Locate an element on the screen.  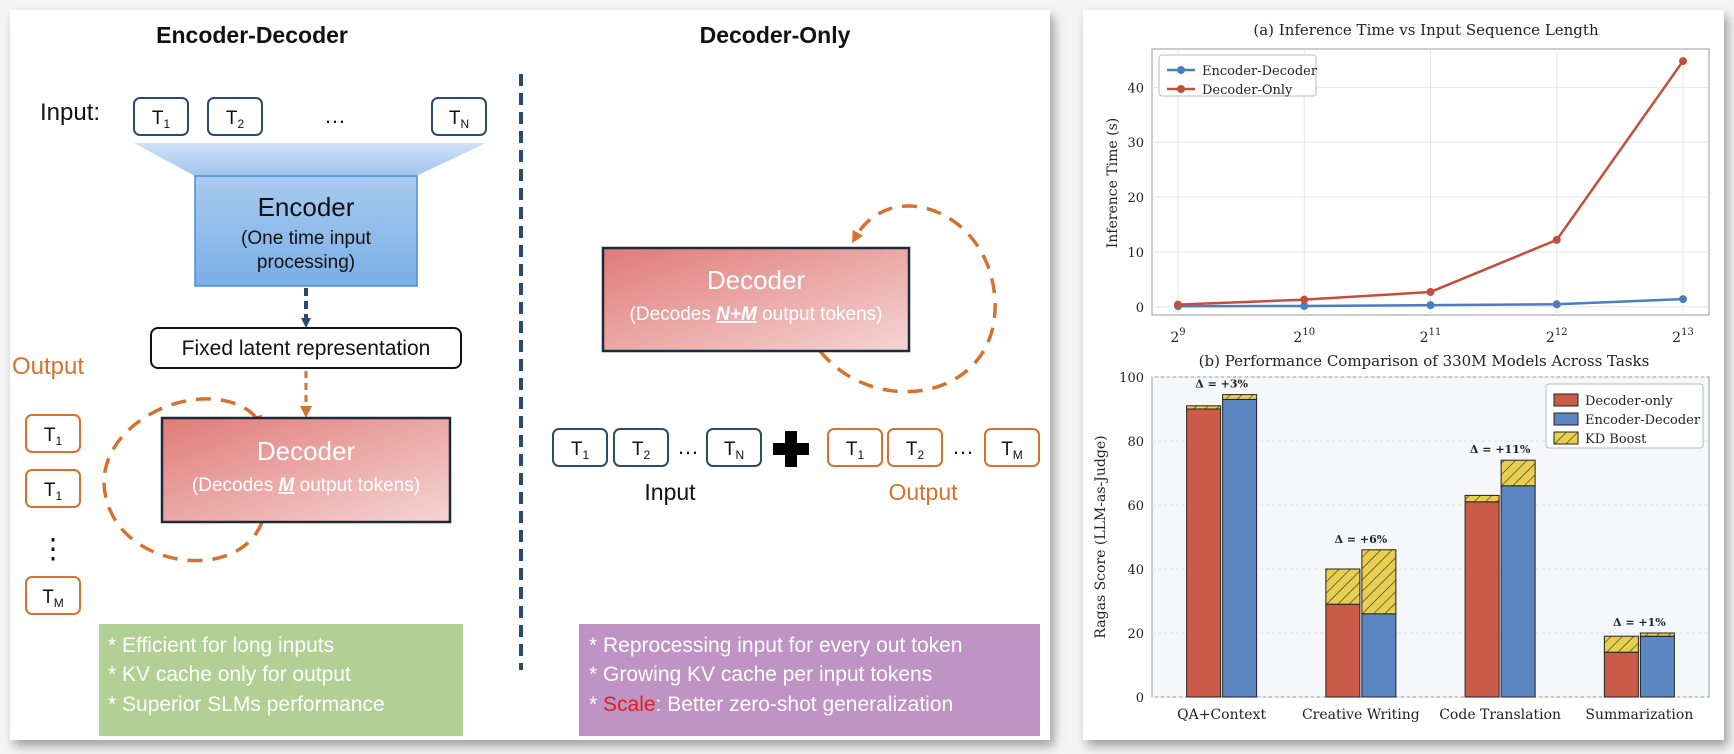
encoder-subtitle-line2: processing) is located at coordinates (306, 262).